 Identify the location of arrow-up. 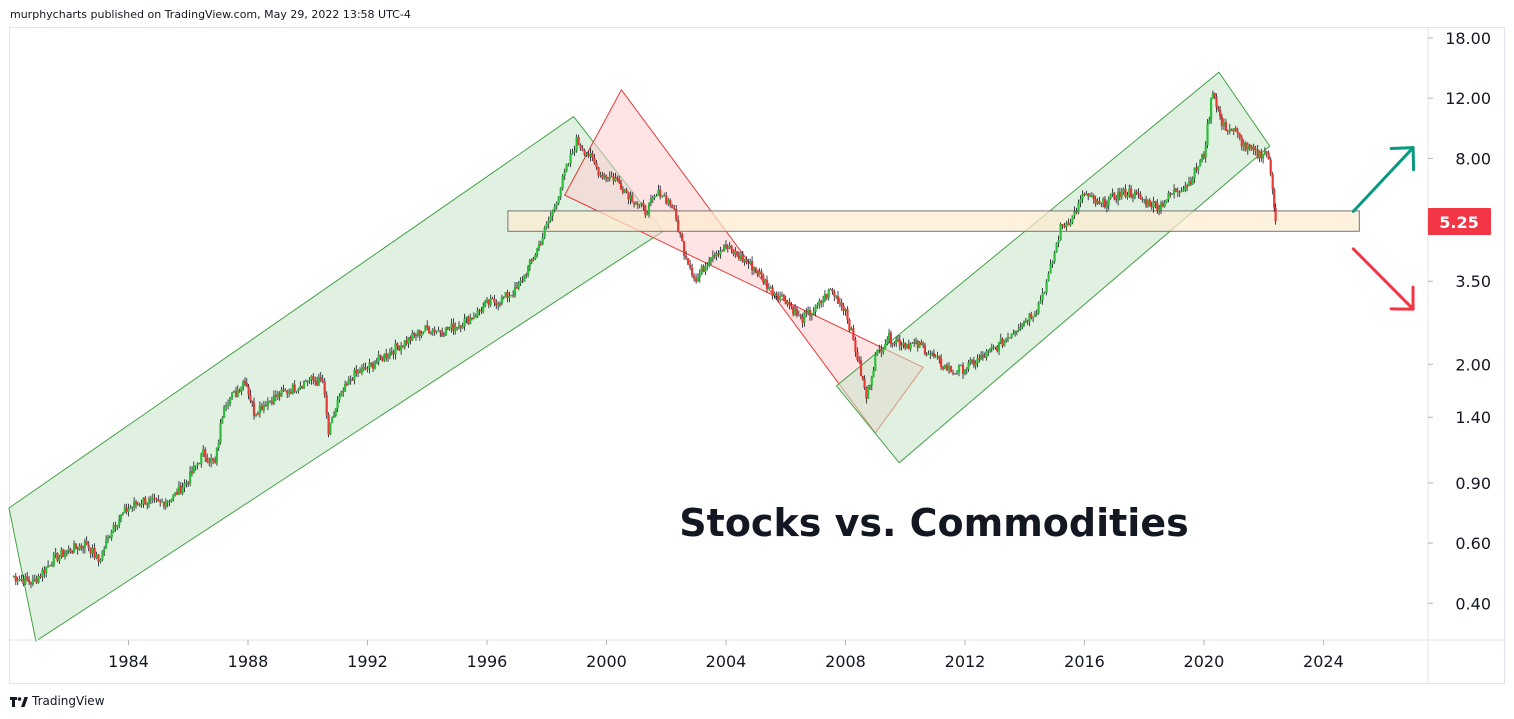
(1383, 179).